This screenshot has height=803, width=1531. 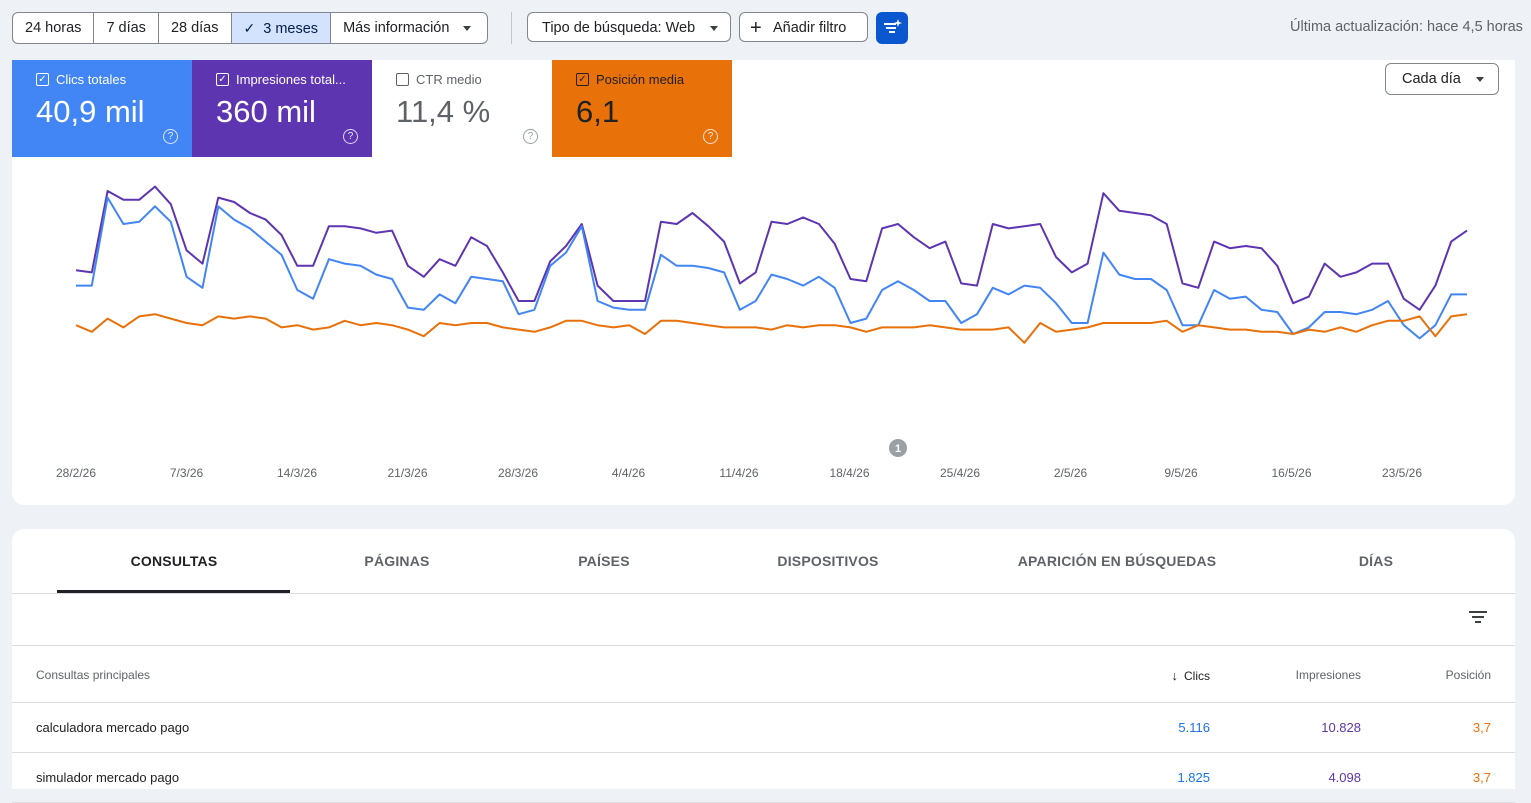 I want to click on row-impressions: 4.098, so click(x=1344, y=777).